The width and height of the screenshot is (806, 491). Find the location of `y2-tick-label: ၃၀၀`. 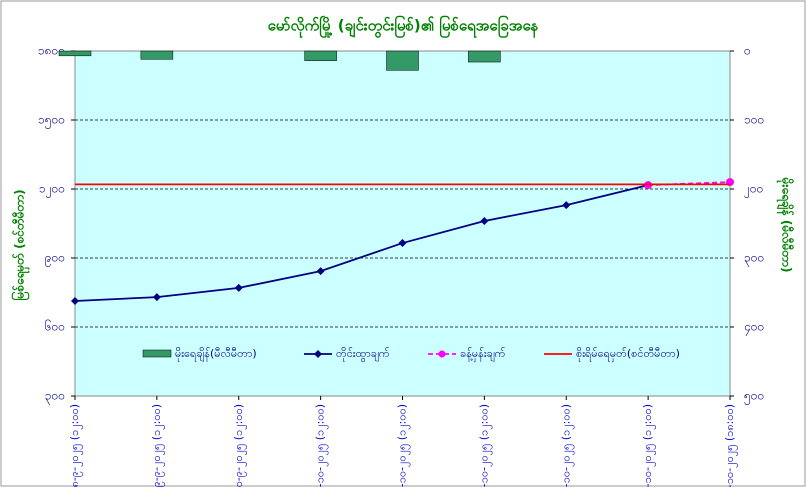

y2-tick-label: ၃၀၀ is located at coordinates (754, 259).